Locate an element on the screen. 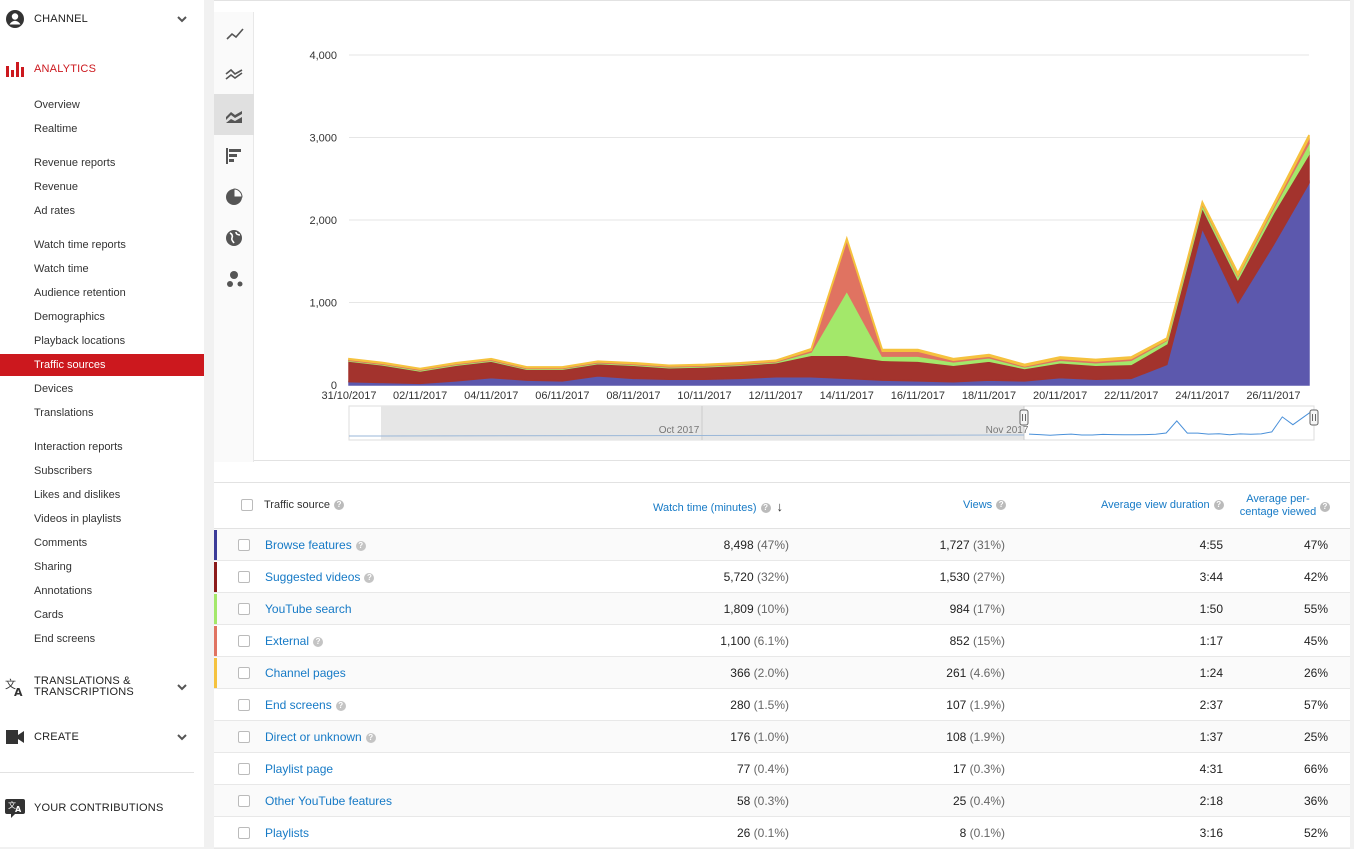 The width and height of the screenshot is (1354, 849). sidebar-item-end-screens: End screens is located at coordinates (65, 639).